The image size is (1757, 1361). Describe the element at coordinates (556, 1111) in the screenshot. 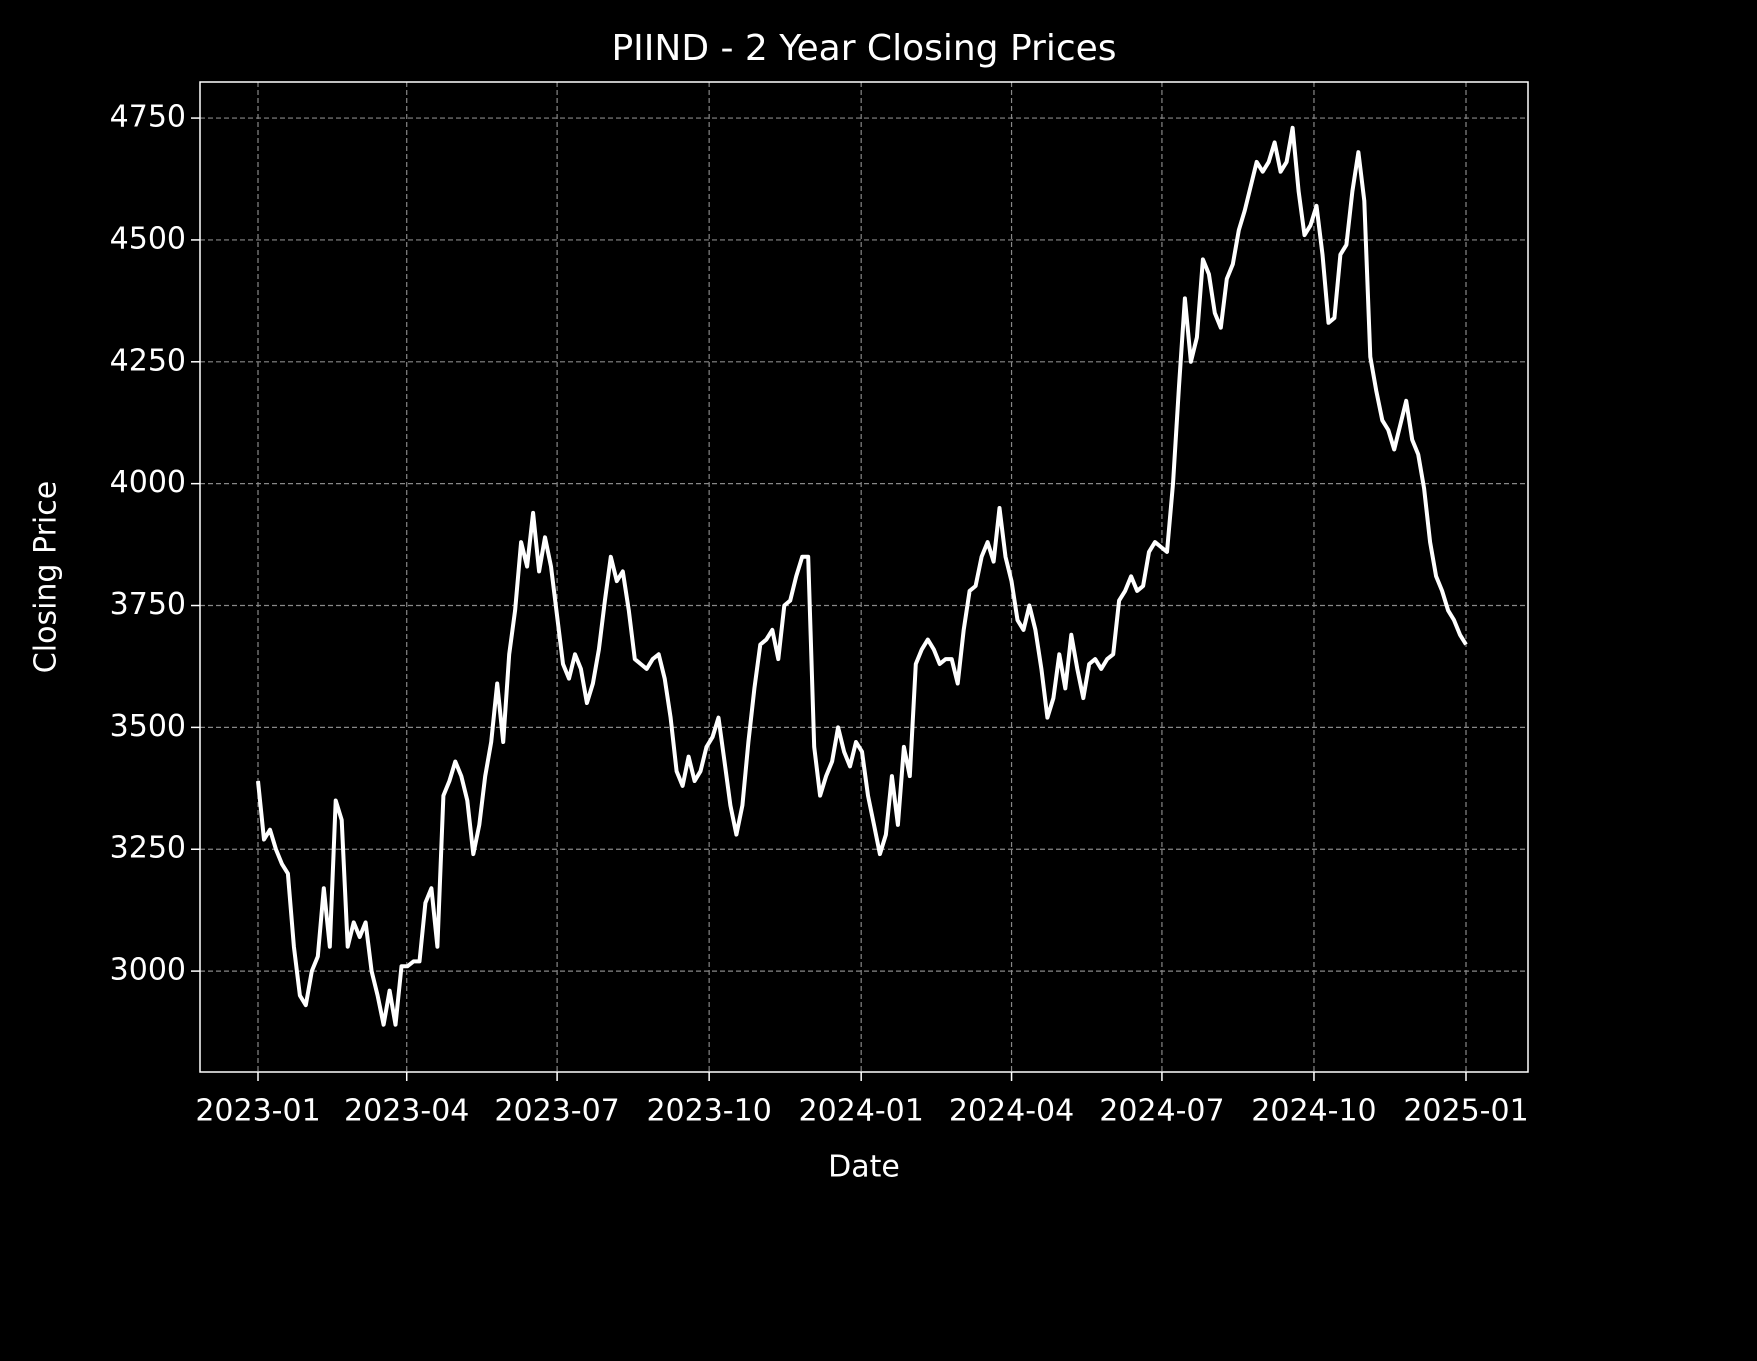

I see `x-tick-label: 2023-07` at that location.